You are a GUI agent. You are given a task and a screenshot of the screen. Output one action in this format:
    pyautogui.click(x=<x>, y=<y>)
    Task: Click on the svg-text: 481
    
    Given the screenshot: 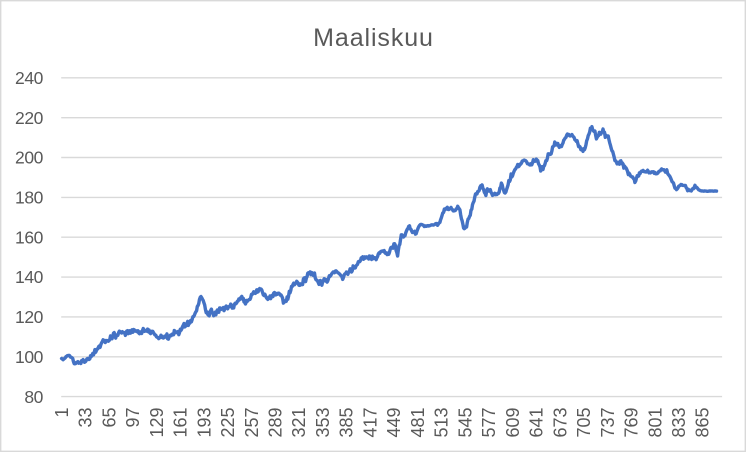 What is the action you would take?
    pyautogui.click(x=418, y=423)
    